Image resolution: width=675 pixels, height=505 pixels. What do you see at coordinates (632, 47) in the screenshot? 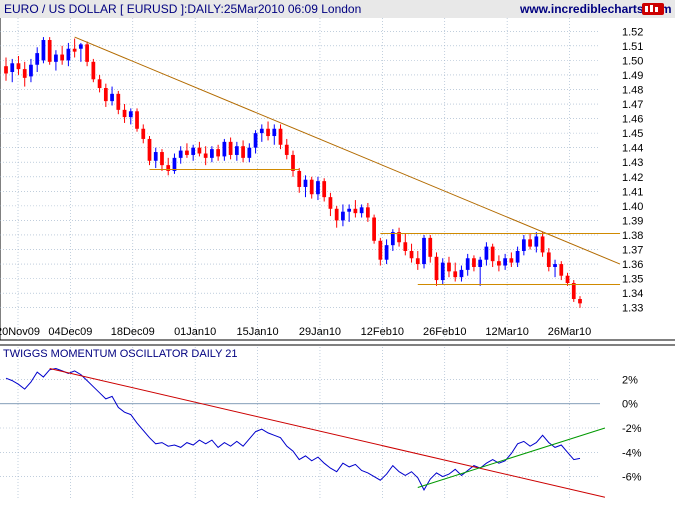
I see `price-y-tick-label: 1.51` at bounding box center [632, 47].